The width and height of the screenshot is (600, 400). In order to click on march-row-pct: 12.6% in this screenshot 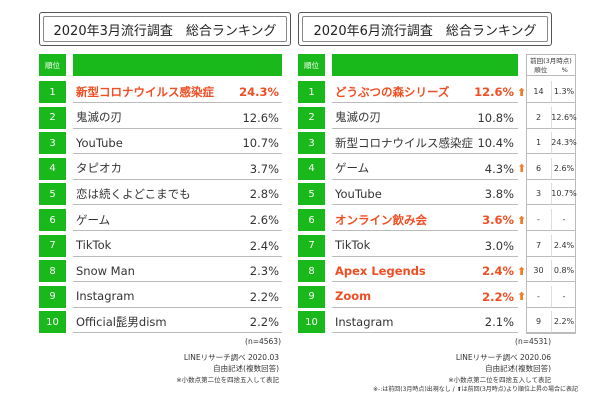, I will do `click(249, 118)`.